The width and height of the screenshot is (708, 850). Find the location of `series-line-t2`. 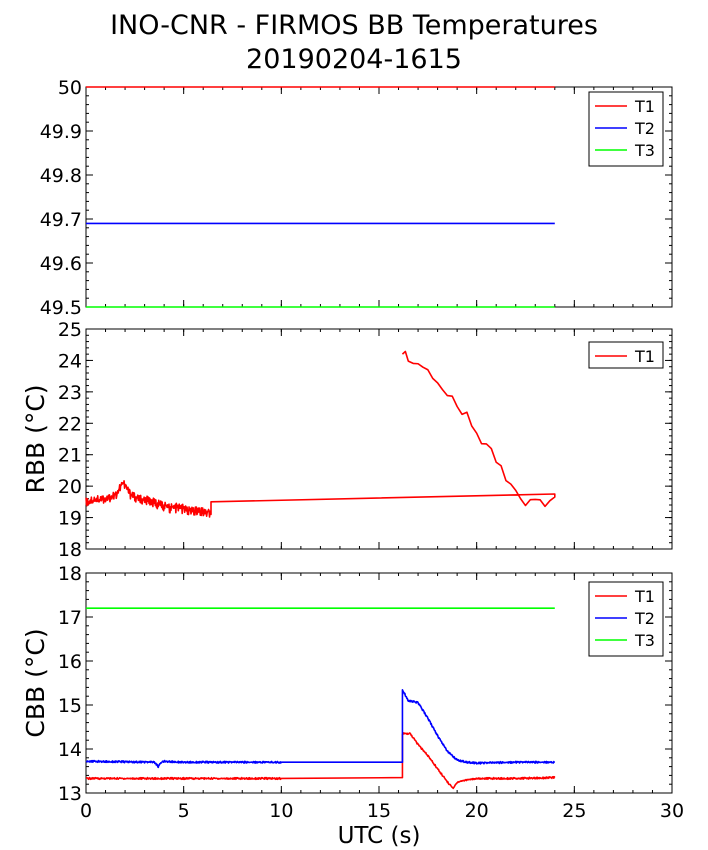

series-line-t2 is located at coordinates (320, 729).